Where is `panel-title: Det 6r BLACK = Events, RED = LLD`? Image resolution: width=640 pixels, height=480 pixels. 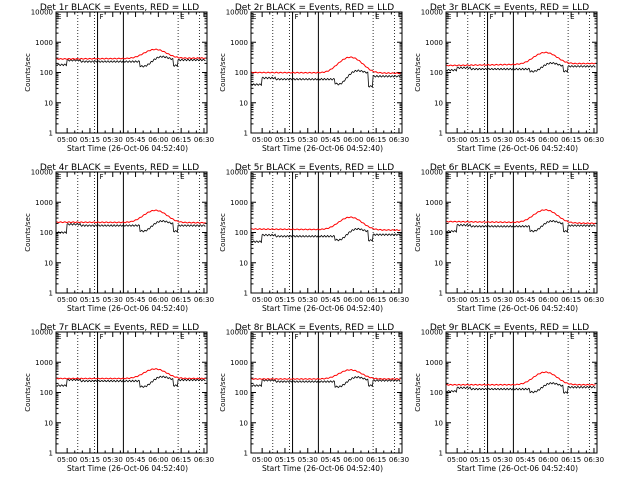
panel-title: Det 6r BLACK = Events, RED = LLD is located at coordinates (509, 168).